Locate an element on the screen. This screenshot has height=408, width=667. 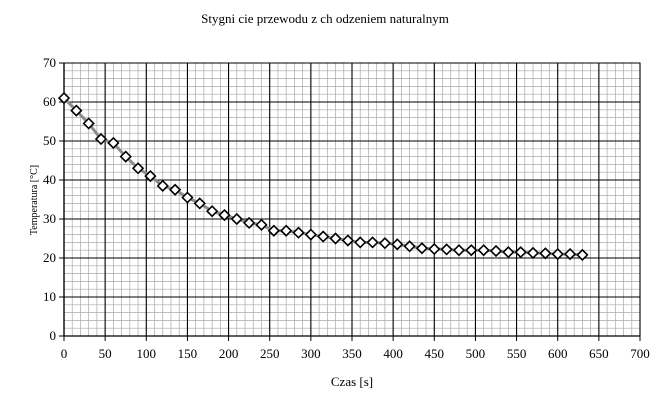
x-axis-title: Czas [s] is located at coordinates (352, 381).